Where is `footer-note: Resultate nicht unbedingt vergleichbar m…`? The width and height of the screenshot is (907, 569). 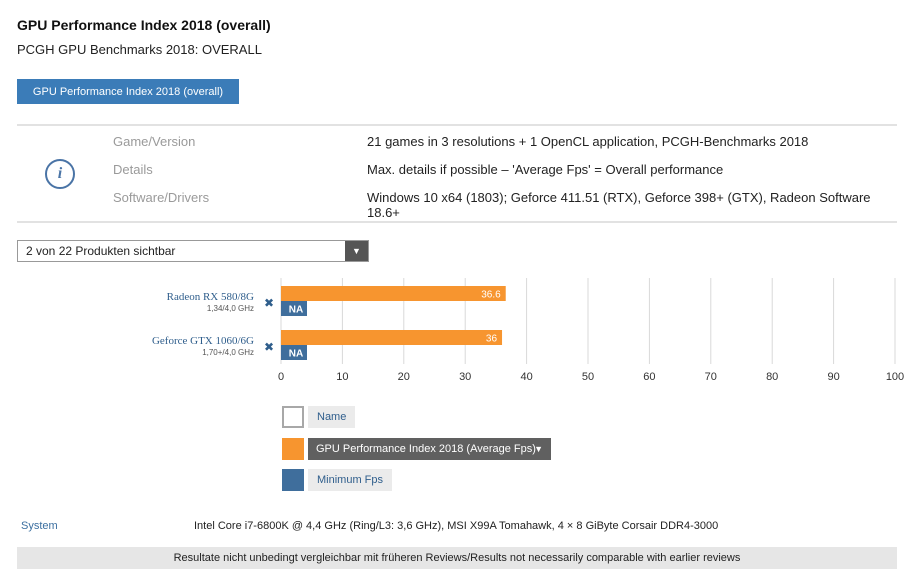
footer-note: Resultate nicht unbedingt vergleichbar m… is located at coordinates (457, 558).